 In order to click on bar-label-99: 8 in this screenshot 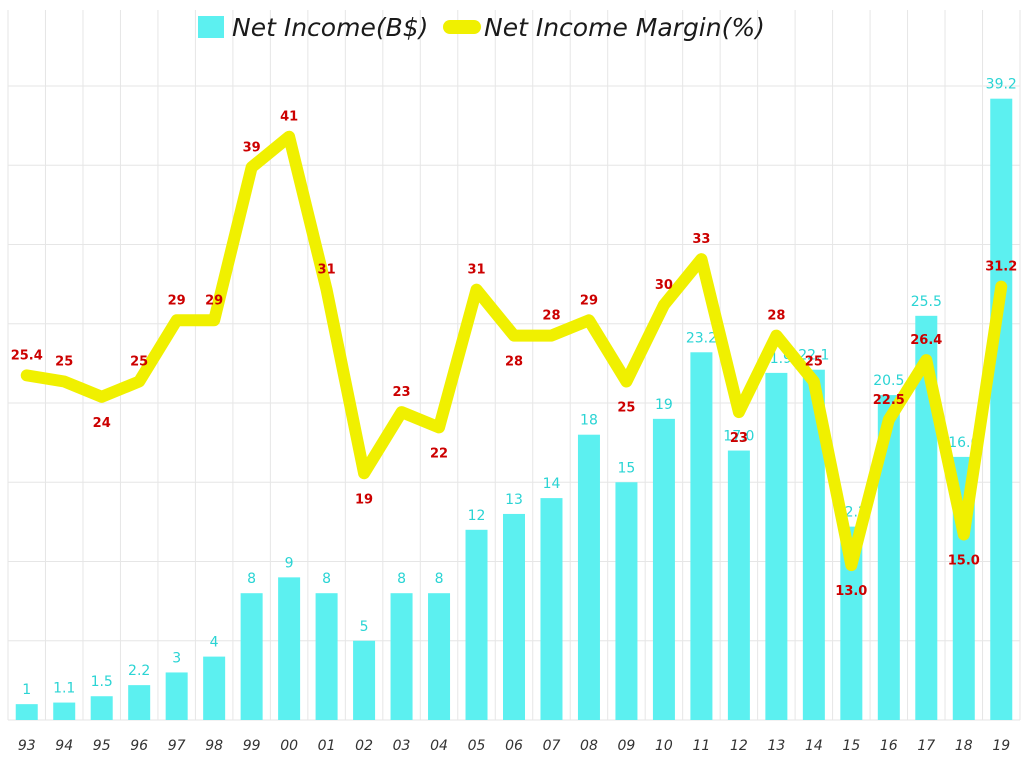, I will do `click(251, 579)`.